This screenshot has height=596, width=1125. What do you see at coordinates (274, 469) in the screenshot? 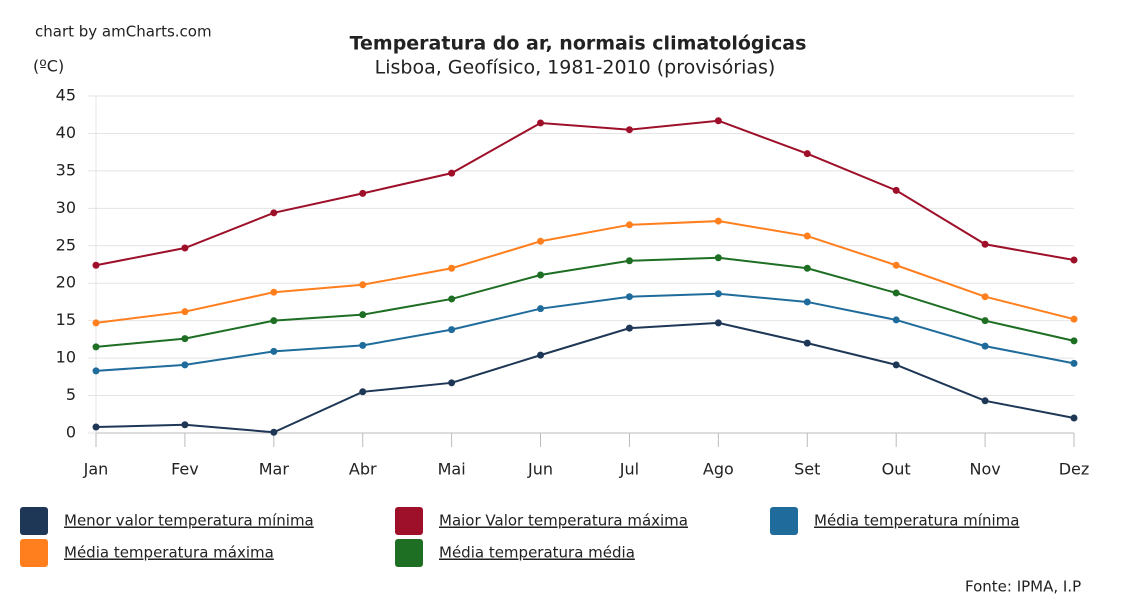
I see `x-tick-label: Mar` at bounding box center [274, 469].